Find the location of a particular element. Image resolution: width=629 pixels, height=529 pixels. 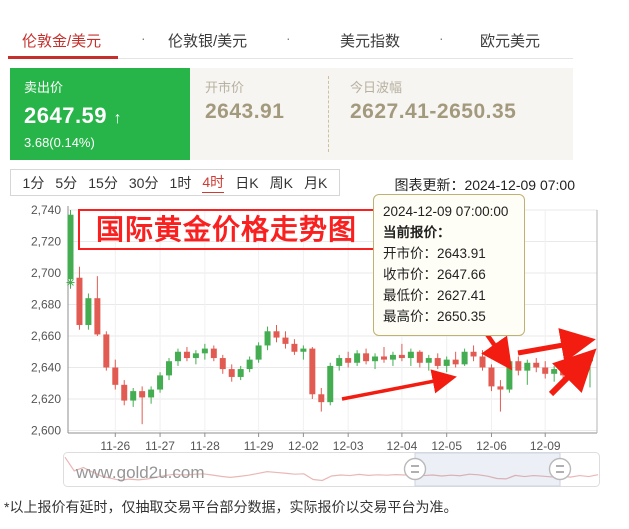

open-price-value: 2643.91 is located at coordinates (245, 111).